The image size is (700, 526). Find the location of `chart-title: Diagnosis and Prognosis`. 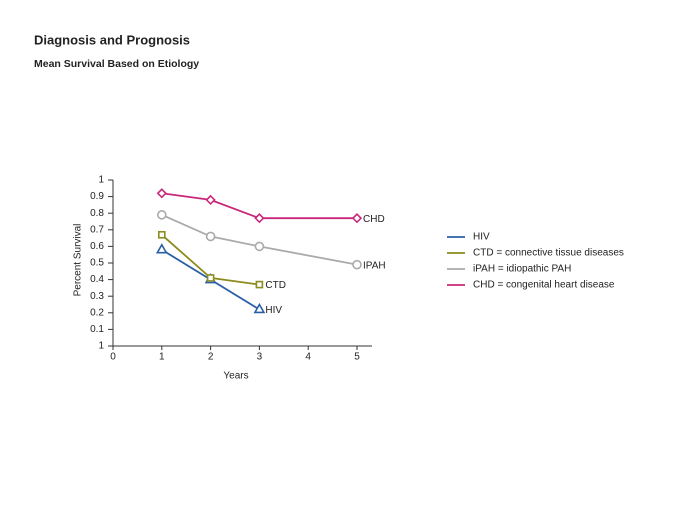

chart-title: Diagnosis and Prognosis is located at coordinates (112, 39).